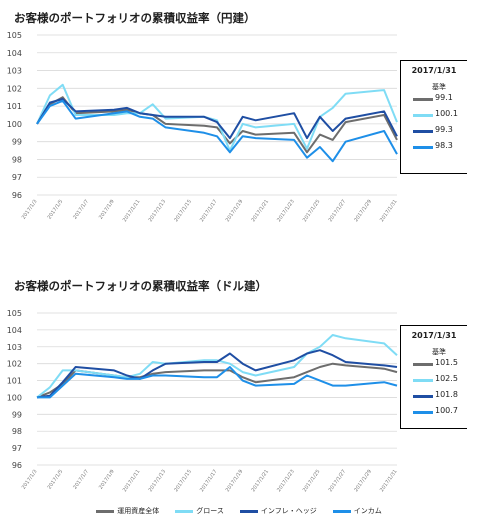 The height and width of the screenshot is (530, 478). What do you see at coordinates (434, 132) in the screenshot?
I see `panel-row-inflation-hedge: 99.3` at bounding box center [434, 132].